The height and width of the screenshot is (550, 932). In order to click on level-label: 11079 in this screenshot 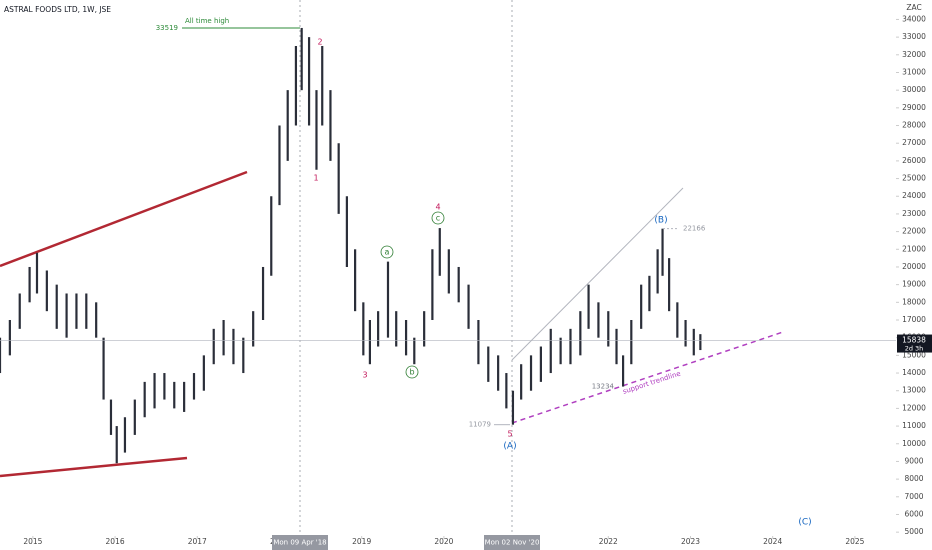, I will do `click(480, 425)`.